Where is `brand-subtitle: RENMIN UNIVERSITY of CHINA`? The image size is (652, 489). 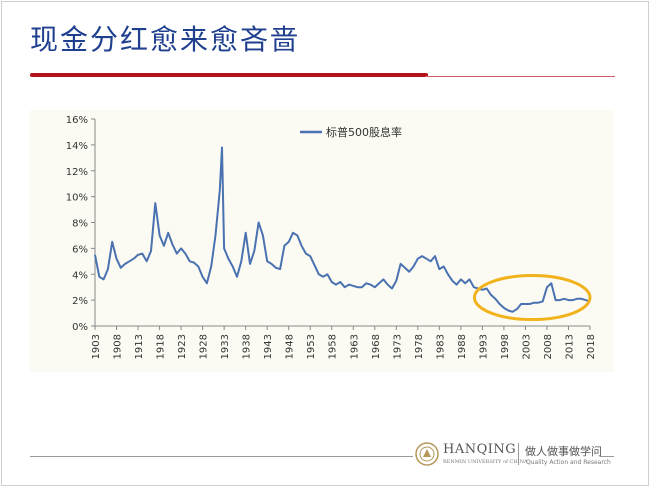 brand-subtitle: RENMIN UNIVERSITY of CHINA is located at coordinates (485, 462).